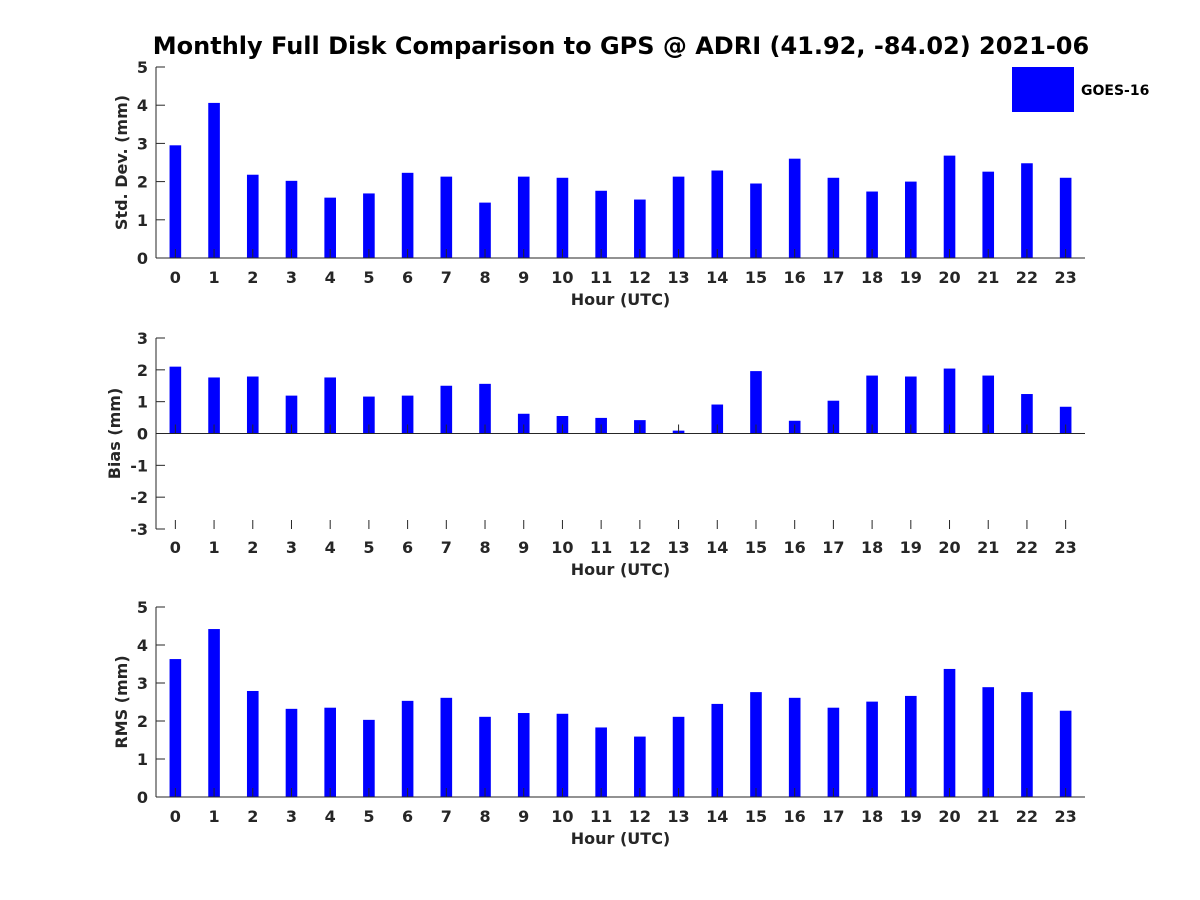  Describe the element at coordinates (1066, 816) in the screenshot. I see `rms-x-tick-label: 23` at that location.